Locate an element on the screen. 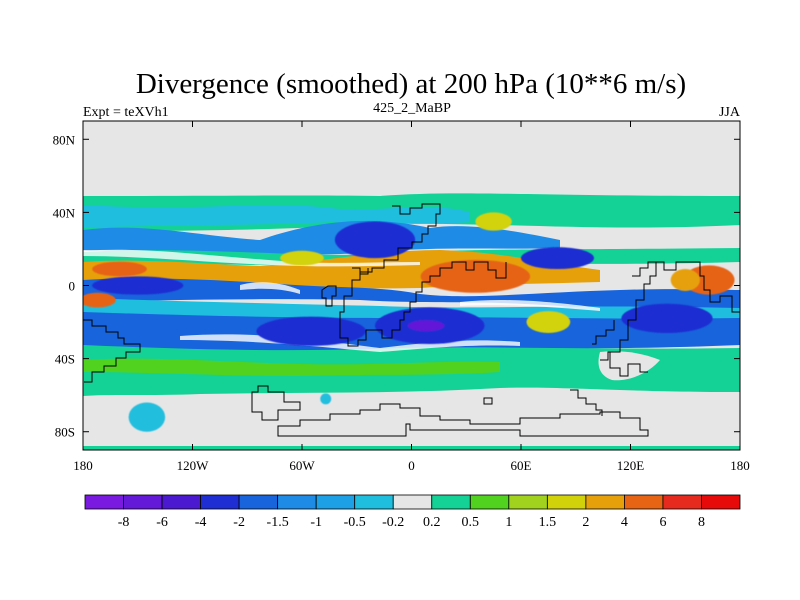 This screenshot has width=800, height=600. colorbar: -8 -6 -4 -2 -1.5 -1 -0.5 -0.2 0.2 0.5 1 1.5 2 4 6 8 is located at coordinates (412, 512).